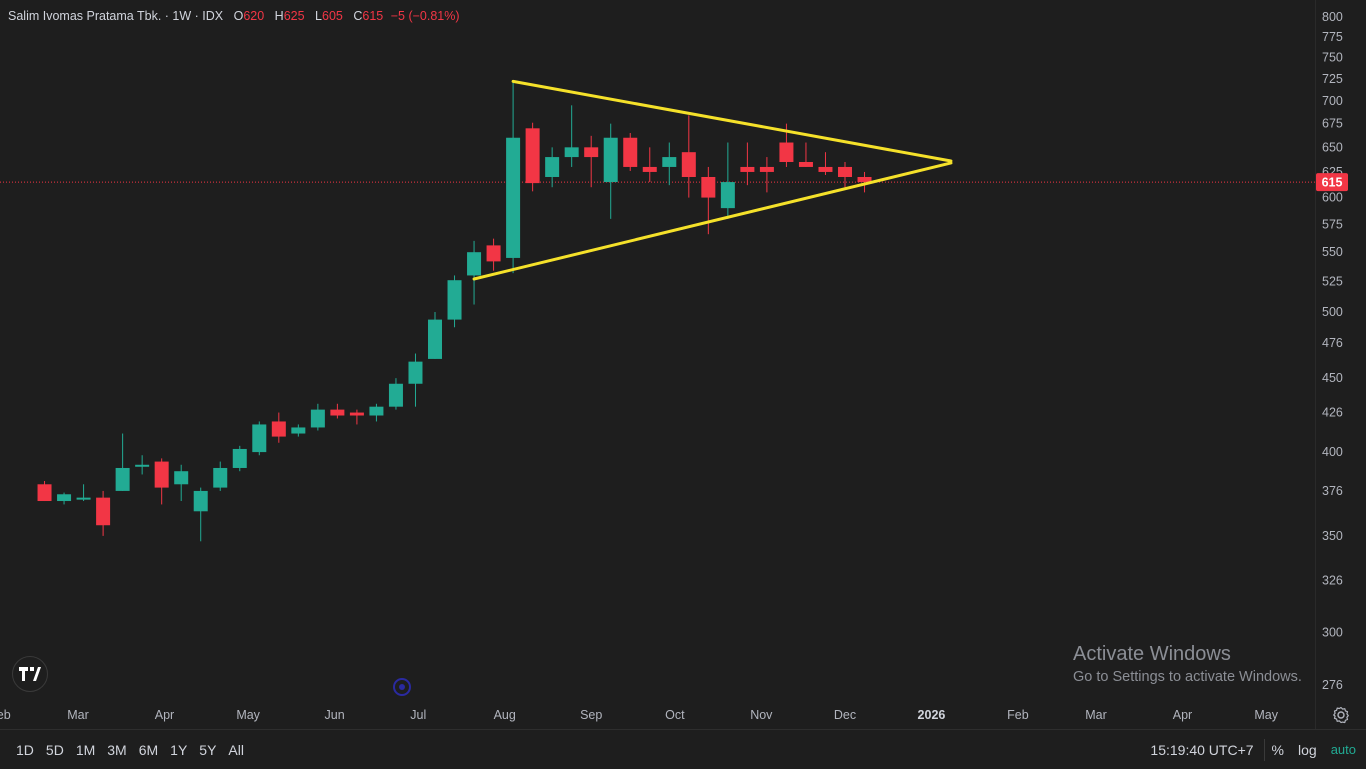 Image resolution: width=1366 pixels, height=769 pixels. I want to click on price-tick-label: 376, so click(1332, 491).